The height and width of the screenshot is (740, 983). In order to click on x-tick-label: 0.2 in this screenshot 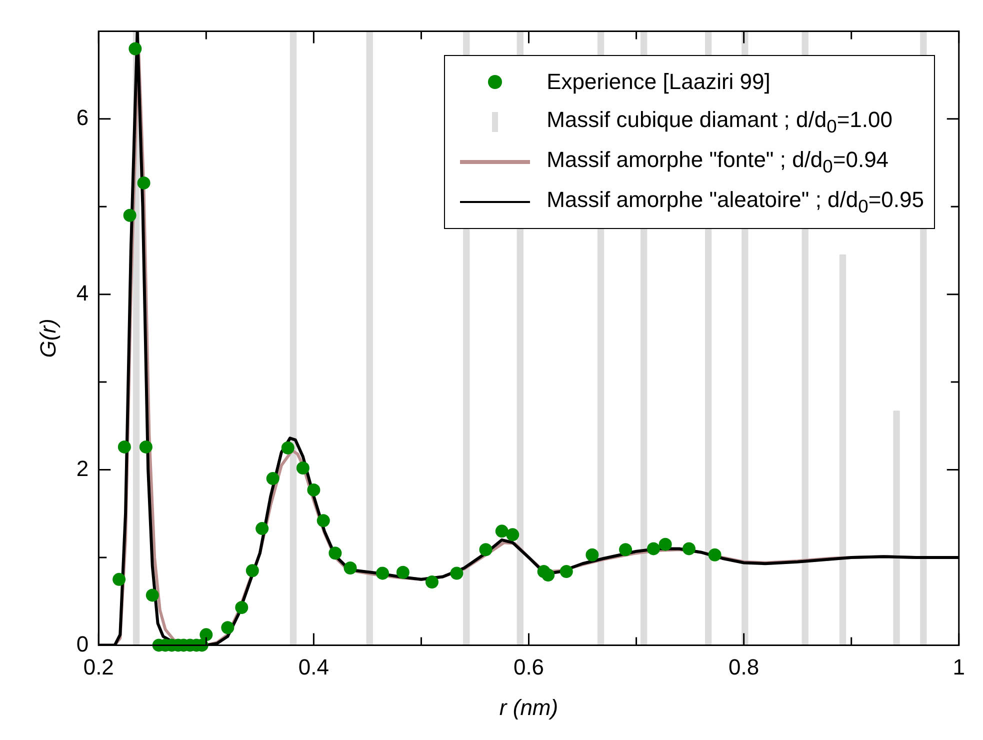, I will do `click(98, 667)`.